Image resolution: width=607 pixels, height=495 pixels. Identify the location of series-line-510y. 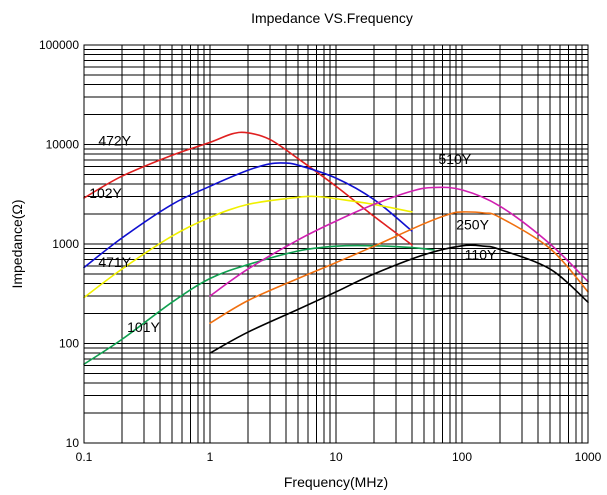
(399, 241).